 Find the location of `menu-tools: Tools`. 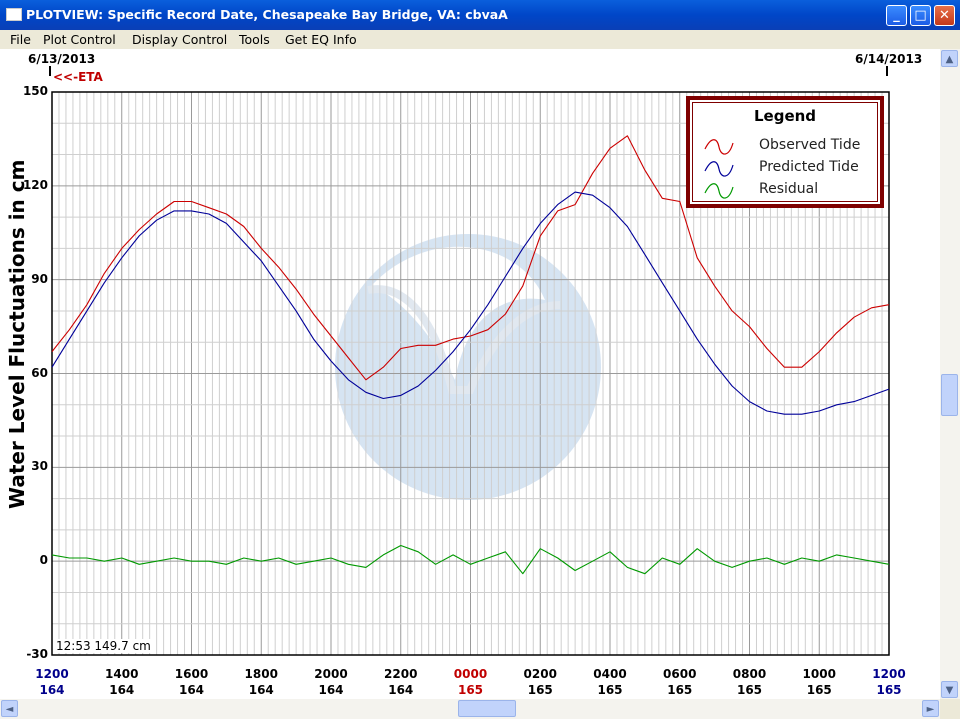

menu-tools: Tools is located at coordinates (254, 39).